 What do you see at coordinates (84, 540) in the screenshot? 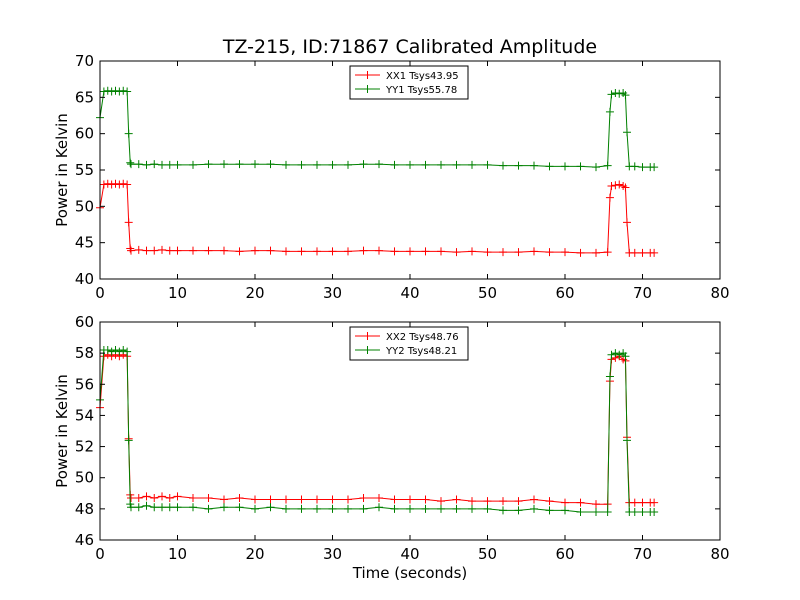
I see `y-tick-label: 46` at bounding box center [84, 540].